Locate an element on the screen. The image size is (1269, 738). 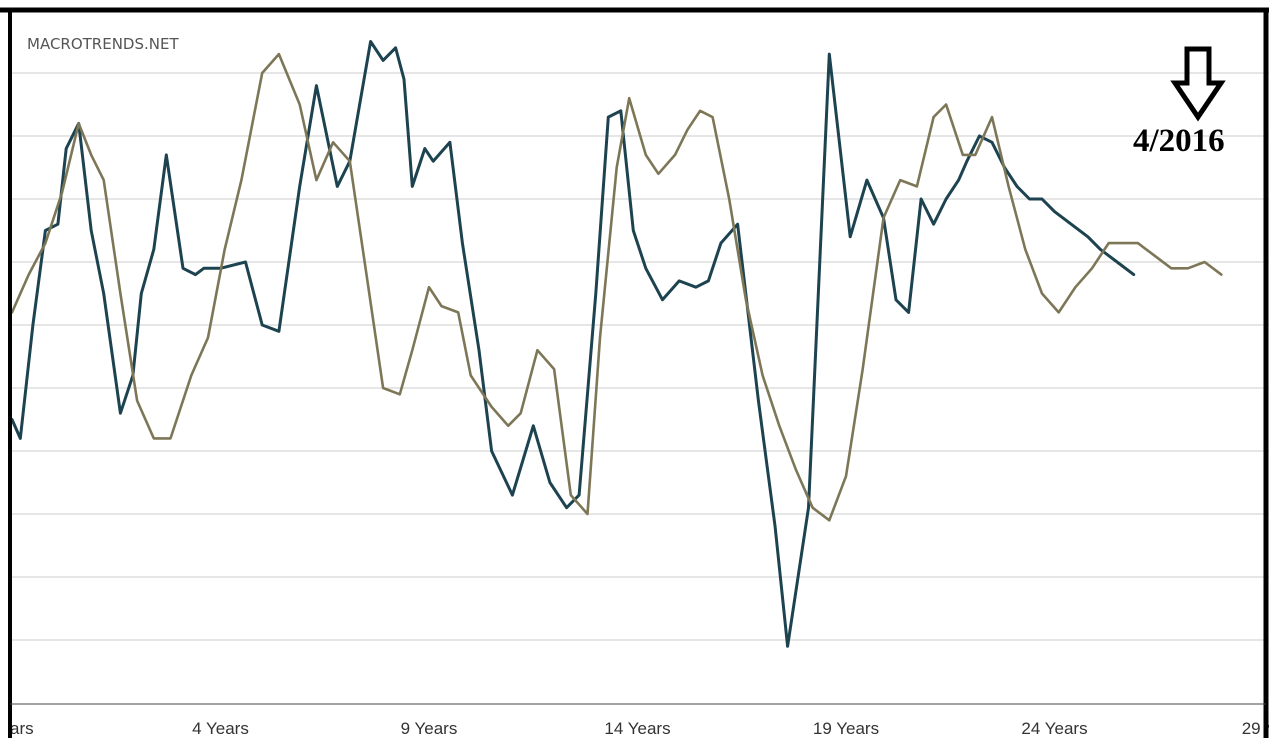
down-arrow-icon is located at coordinates (1198, 84).